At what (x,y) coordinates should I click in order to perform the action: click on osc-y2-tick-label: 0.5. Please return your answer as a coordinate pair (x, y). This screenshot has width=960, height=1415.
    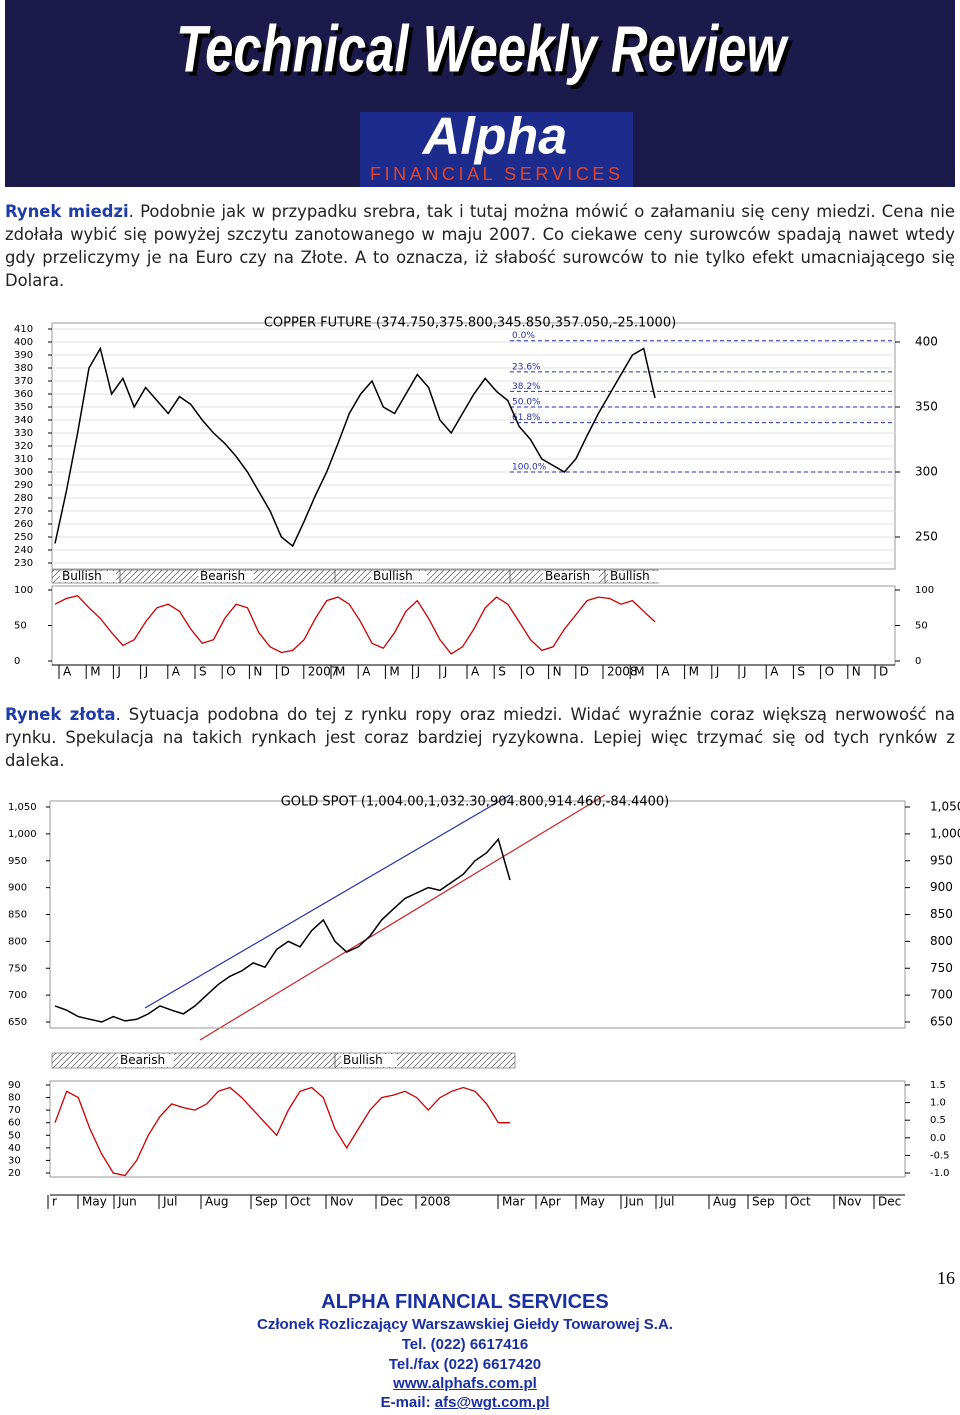
    Looking at the image, I should click on (938, 1120).